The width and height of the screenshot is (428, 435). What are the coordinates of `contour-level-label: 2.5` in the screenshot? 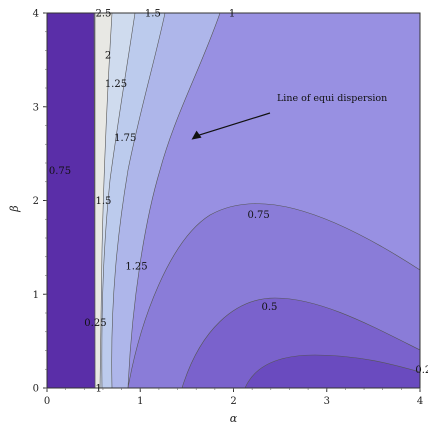 It's located at (103, 14).